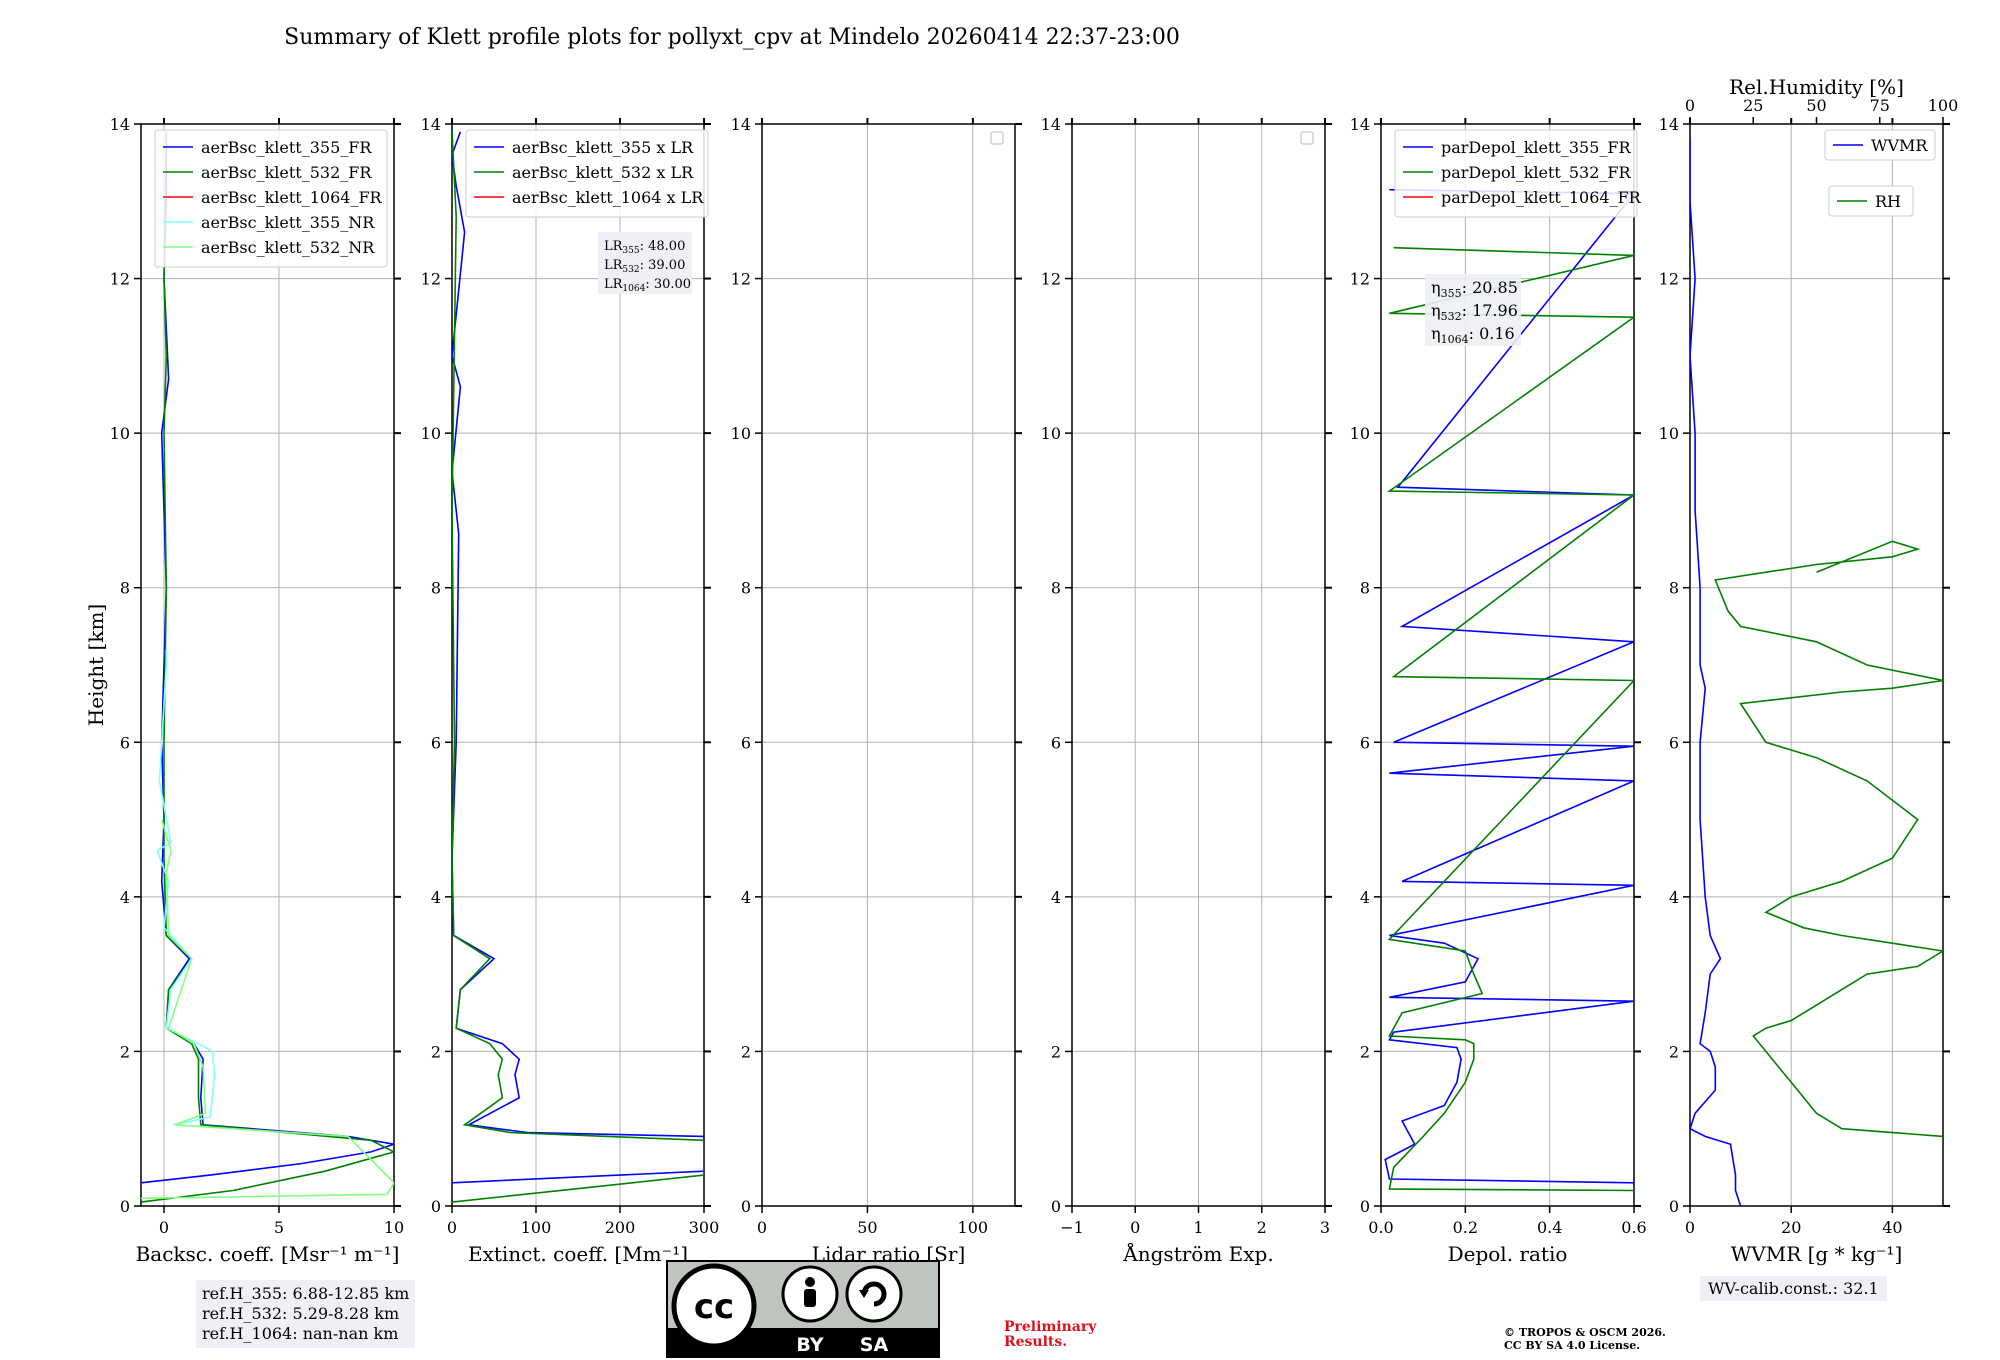 The image size is (2000, 1360). Describe the element at coordinates (603, 172) in the screenshot. I see `legend-label: aerBsc_klett_532 x LR` at that location.